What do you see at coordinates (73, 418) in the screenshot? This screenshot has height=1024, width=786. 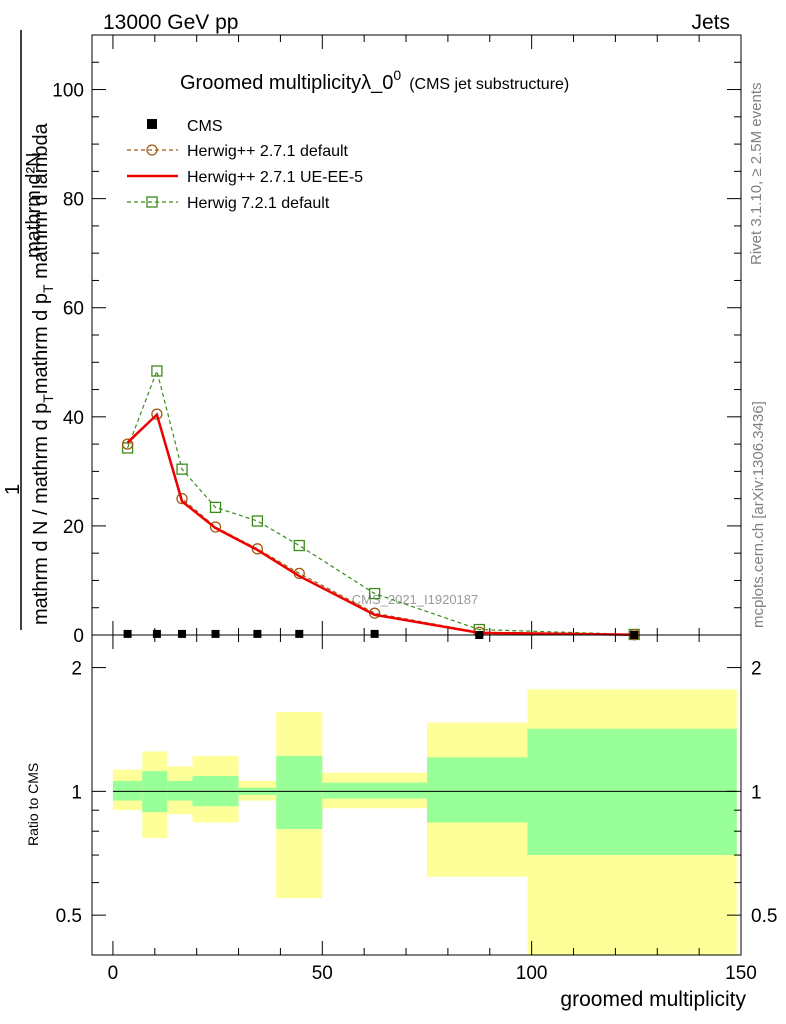 I see `main-y-tick-label: 40` at bounding box center [73, 418].